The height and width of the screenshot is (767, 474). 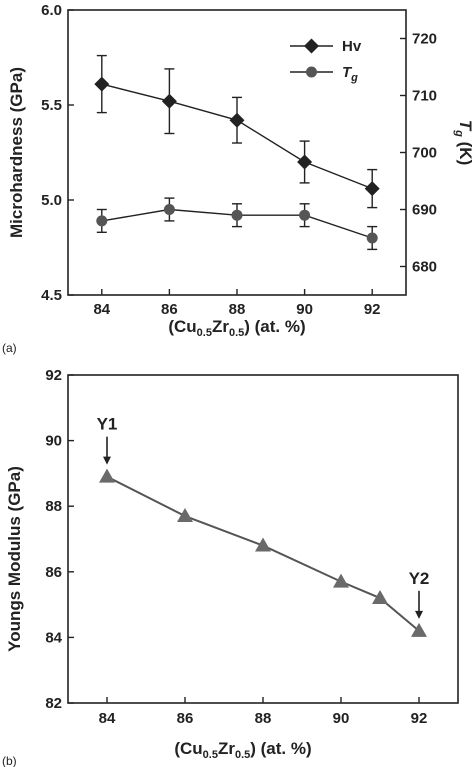 What do you see at coordinates (9, 348) in the screenshot?
I see `panel-label-a: (a)` at bounding box center [9, 348].